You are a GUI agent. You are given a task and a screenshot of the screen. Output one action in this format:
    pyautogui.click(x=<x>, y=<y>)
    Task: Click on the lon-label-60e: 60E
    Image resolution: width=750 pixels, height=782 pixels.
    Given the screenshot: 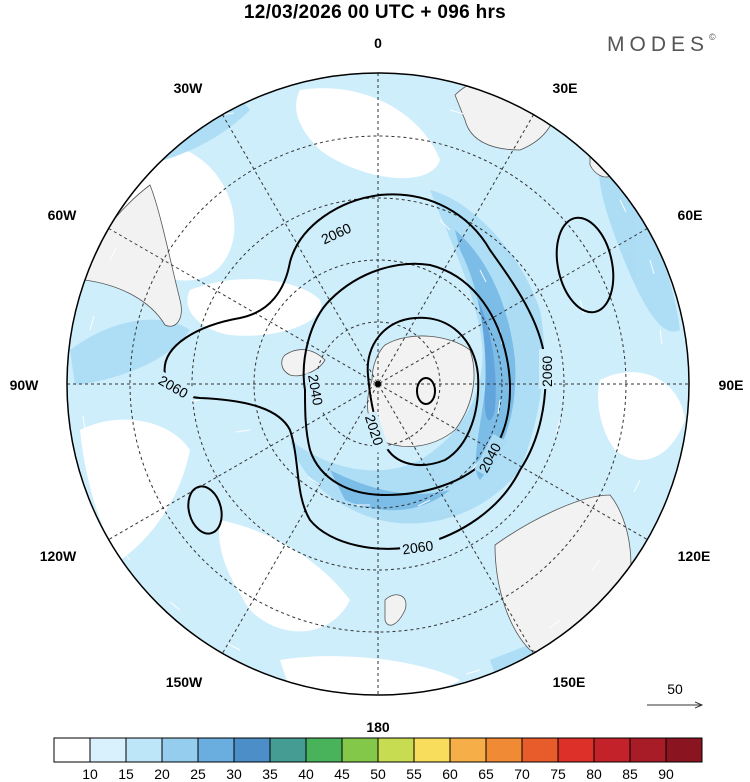 What is the action you would take?
    pyautogui.click(x=690, y=215)
    